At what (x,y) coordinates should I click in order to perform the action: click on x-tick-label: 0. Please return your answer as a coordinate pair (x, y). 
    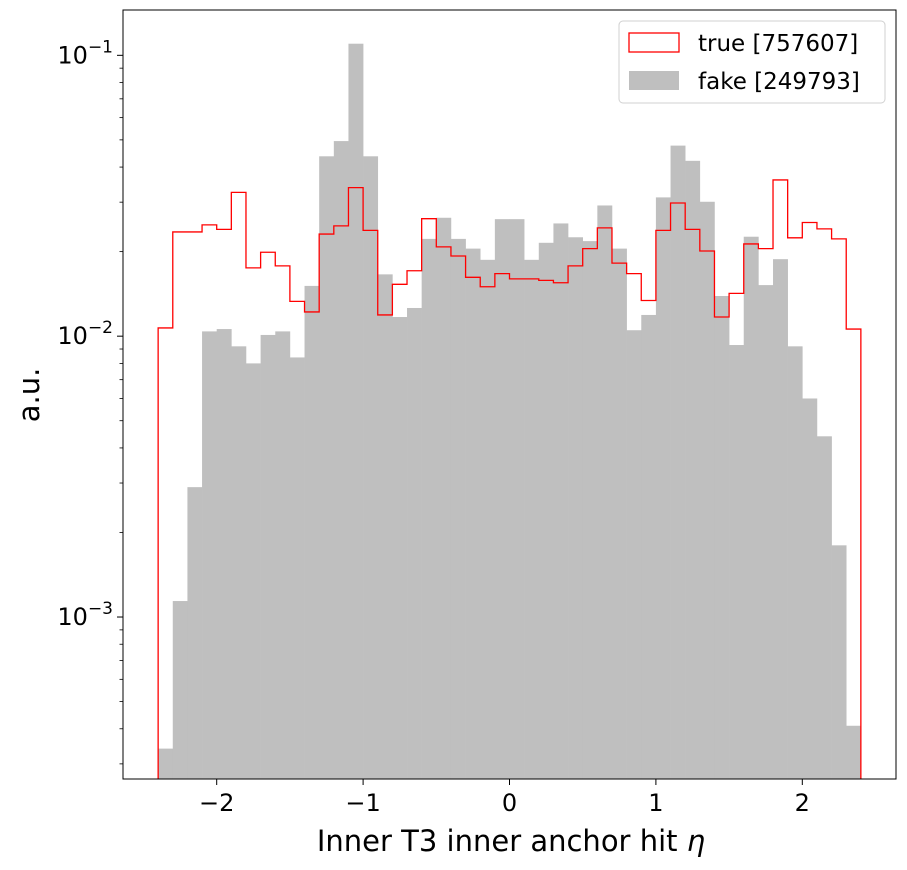
    Looking at the image, I should click on (509, 803).